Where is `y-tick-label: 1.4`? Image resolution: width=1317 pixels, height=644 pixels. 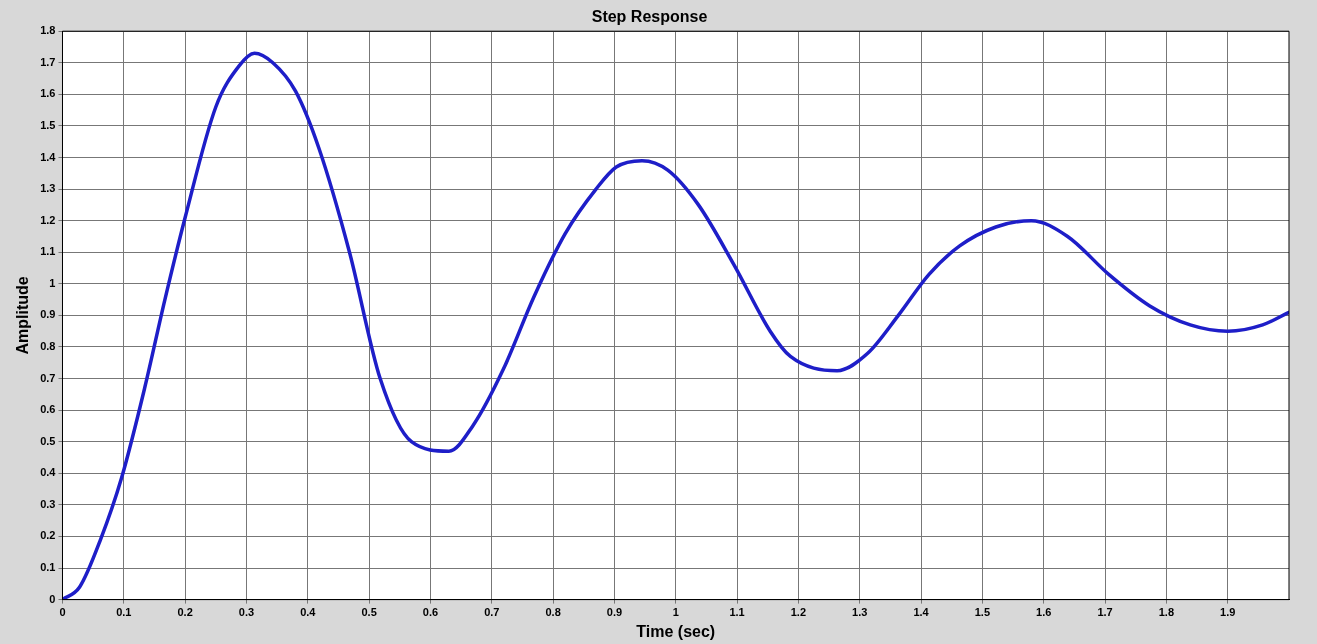
y-tick-label: 1.4 is located at coordinates (48, 156).